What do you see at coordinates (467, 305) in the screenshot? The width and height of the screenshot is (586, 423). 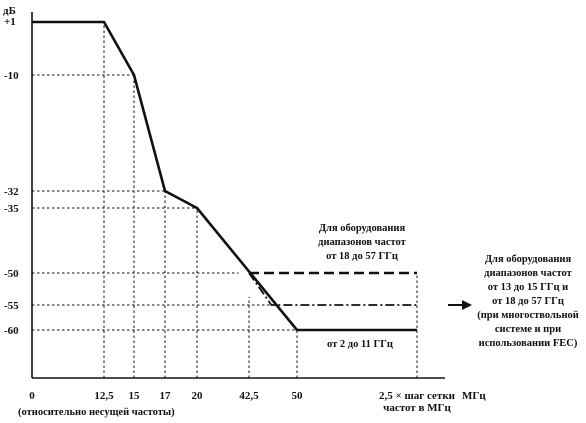 I see `annotation-arrow-head` at bounding box center [467, 305].